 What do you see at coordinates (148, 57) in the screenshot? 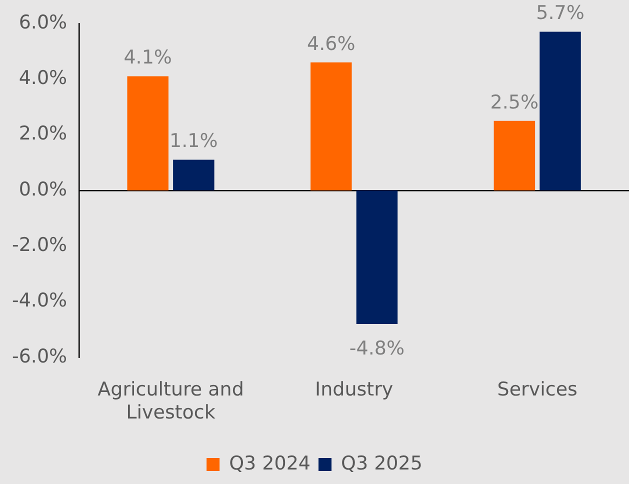
I see `data-label: 4.1%` at bounding box center [148, 57].